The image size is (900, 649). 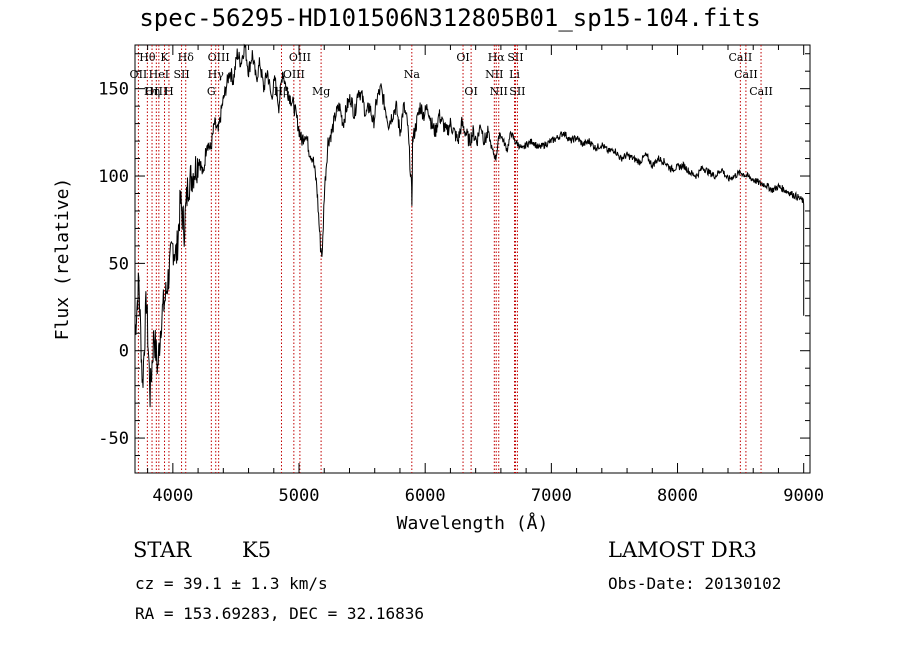 What do you see at coordinates (113, 439) in the screenshot?
I see `y-tick-label: -50` at bounding box center [113, 439].